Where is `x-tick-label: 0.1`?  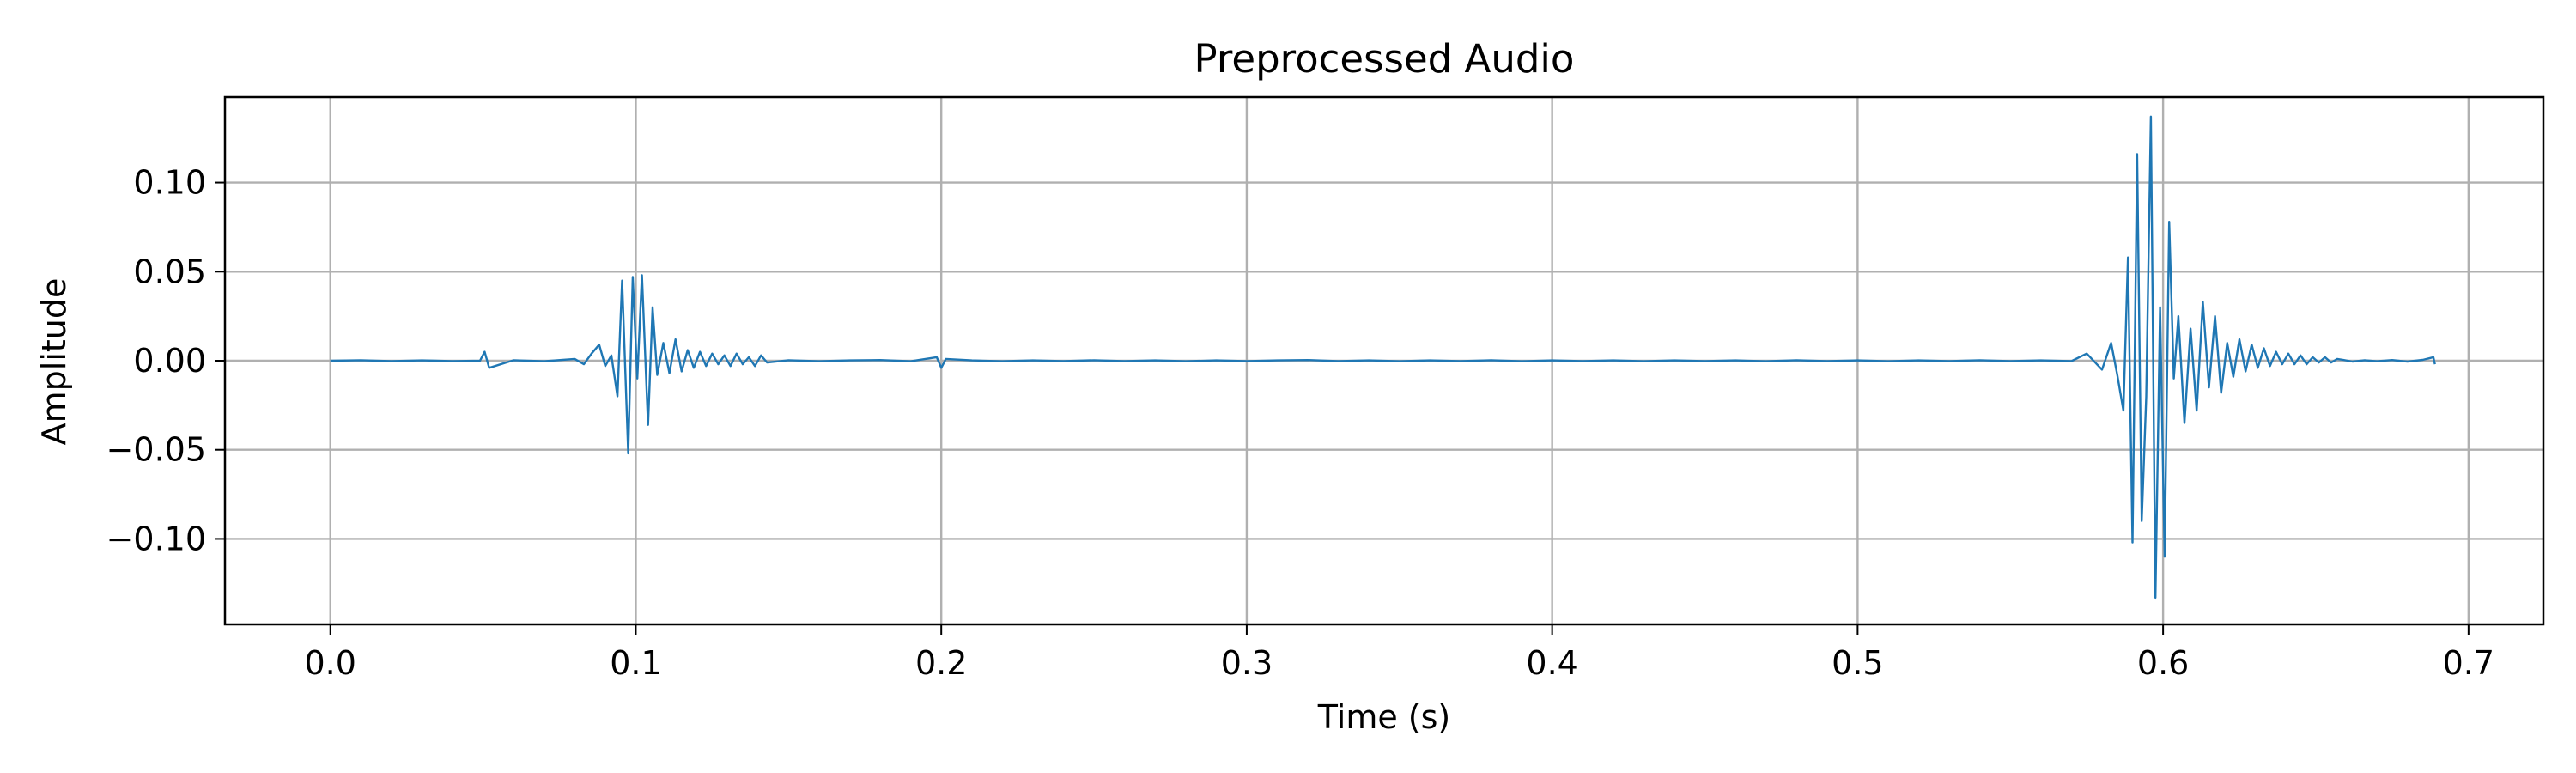
x-tick-label: 0.1 is located at coordinates (636, 663).